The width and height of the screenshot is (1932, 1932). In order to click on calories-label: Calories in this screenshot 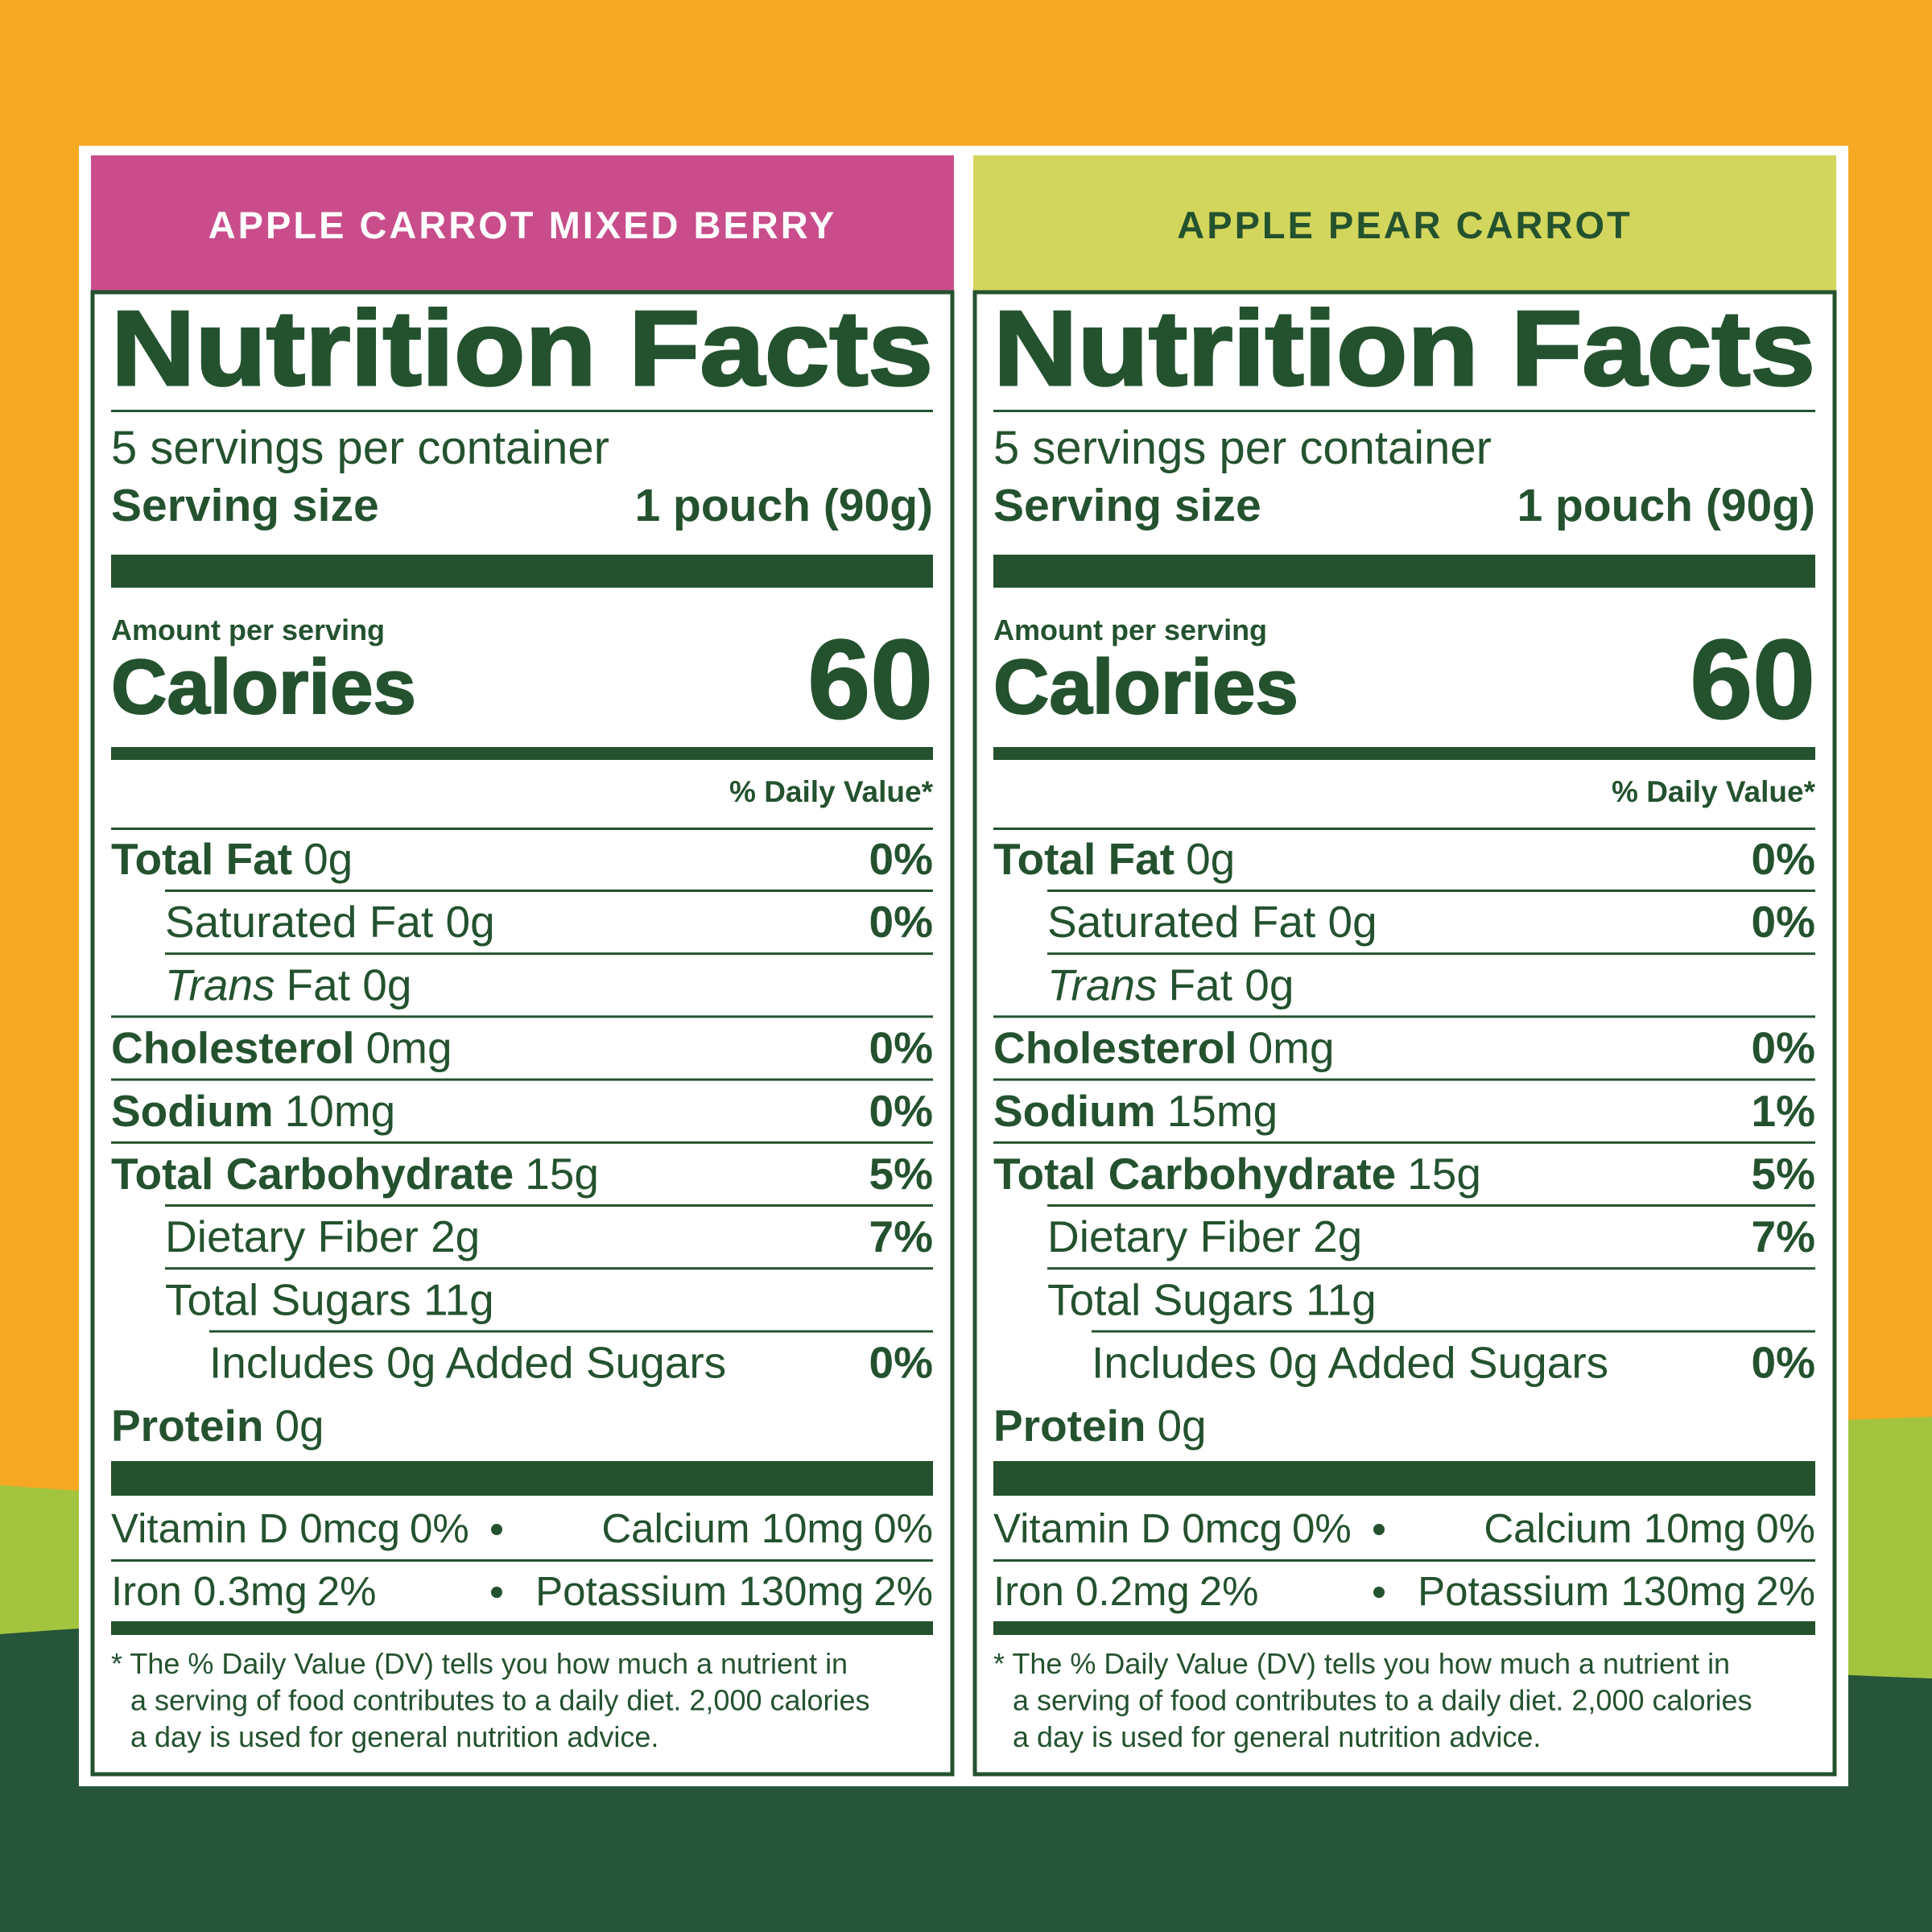, I will do `click(263, 687)`.